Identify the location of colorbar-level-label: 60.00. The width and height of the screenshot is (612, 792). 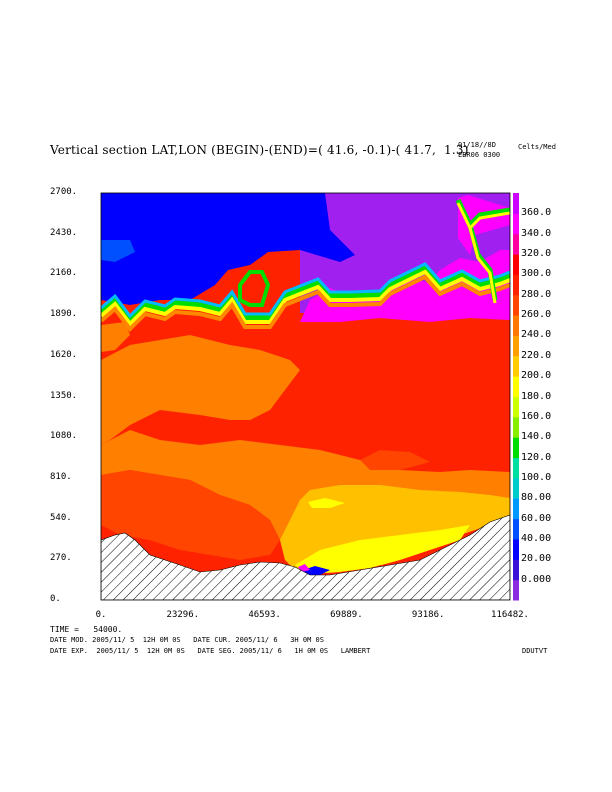
(536, 518).